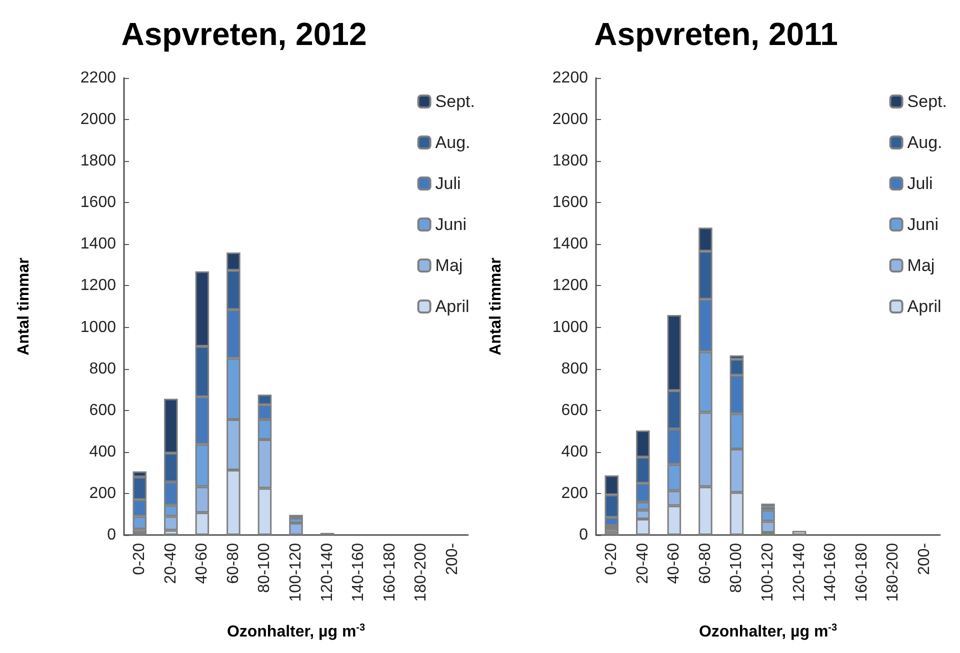 The width and height of the screenshot is (960, 653). What do you see at coordinates (716, 34) in the screenshot?
I see `chart-title: Aspvreten, 2011` at bounding box center [716, 34].